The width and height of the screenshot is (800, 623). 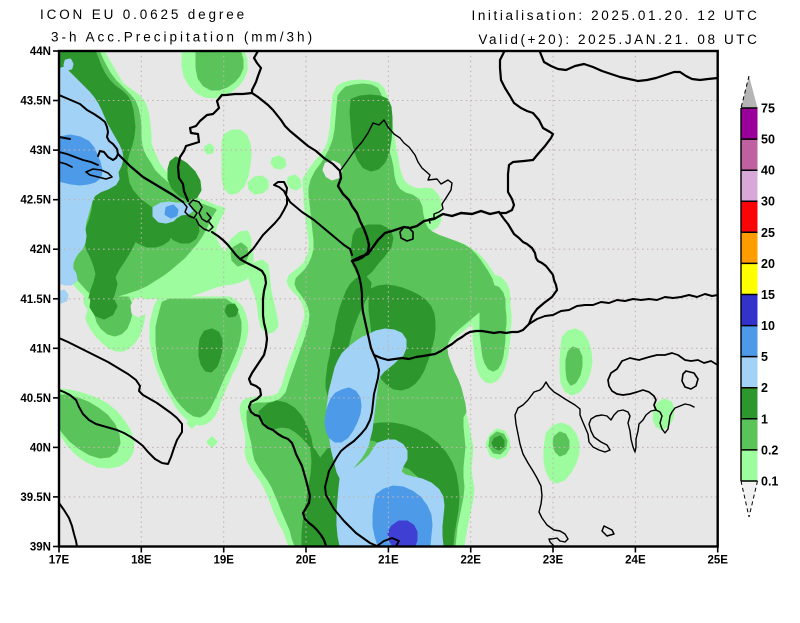 What do you see at coordinates (768, 233) in the screenshot?
I see `svg-text: 25` at bounding box center [768, 233].